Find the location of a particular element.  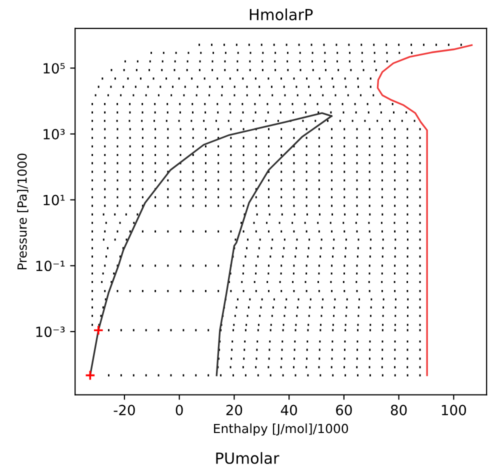

x-axis-title: Enthalpy [J/mol]/1000 is located at coordinates (281, 430).